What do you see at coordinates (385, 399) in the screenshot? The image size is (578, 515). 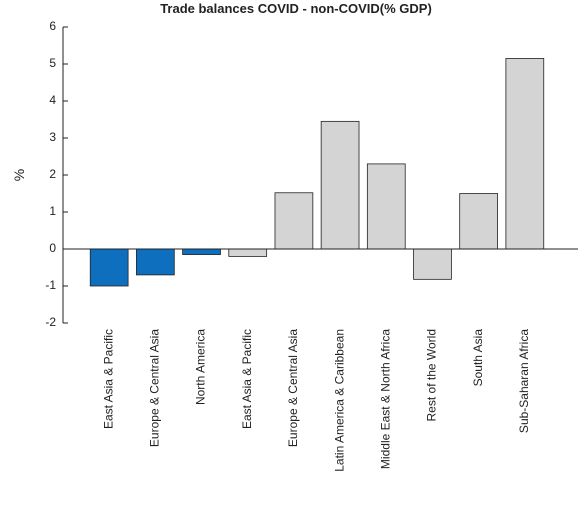 I see `x-tick-label: Middle East & North Africa` at bounding box center [385, 399].